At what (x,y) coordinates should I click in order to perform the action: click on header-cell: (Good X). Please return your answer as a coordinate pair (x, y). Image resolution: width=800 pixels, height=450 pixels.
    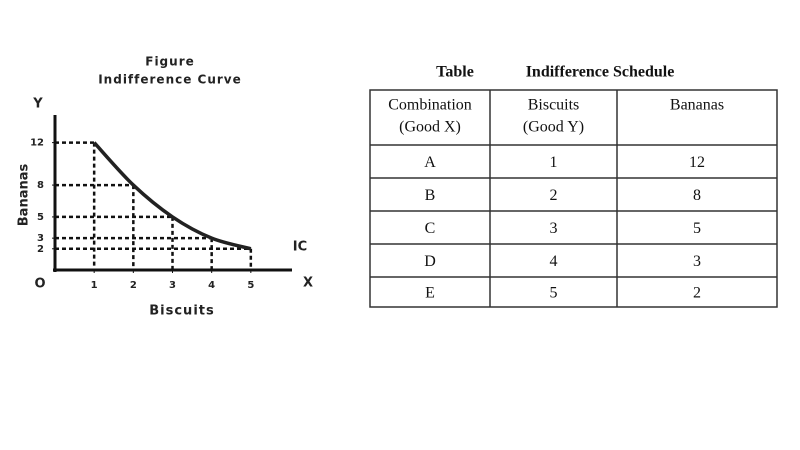
    Looking at the image, I should click on (430, 127).